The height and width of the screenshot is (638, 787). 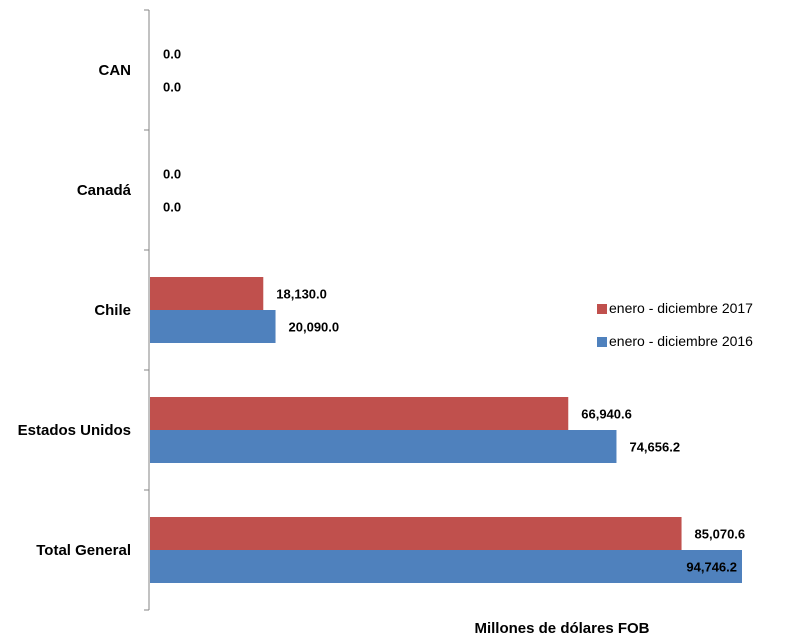 I want to click on category-label-chile: Chile, so click(x=112, y=310).